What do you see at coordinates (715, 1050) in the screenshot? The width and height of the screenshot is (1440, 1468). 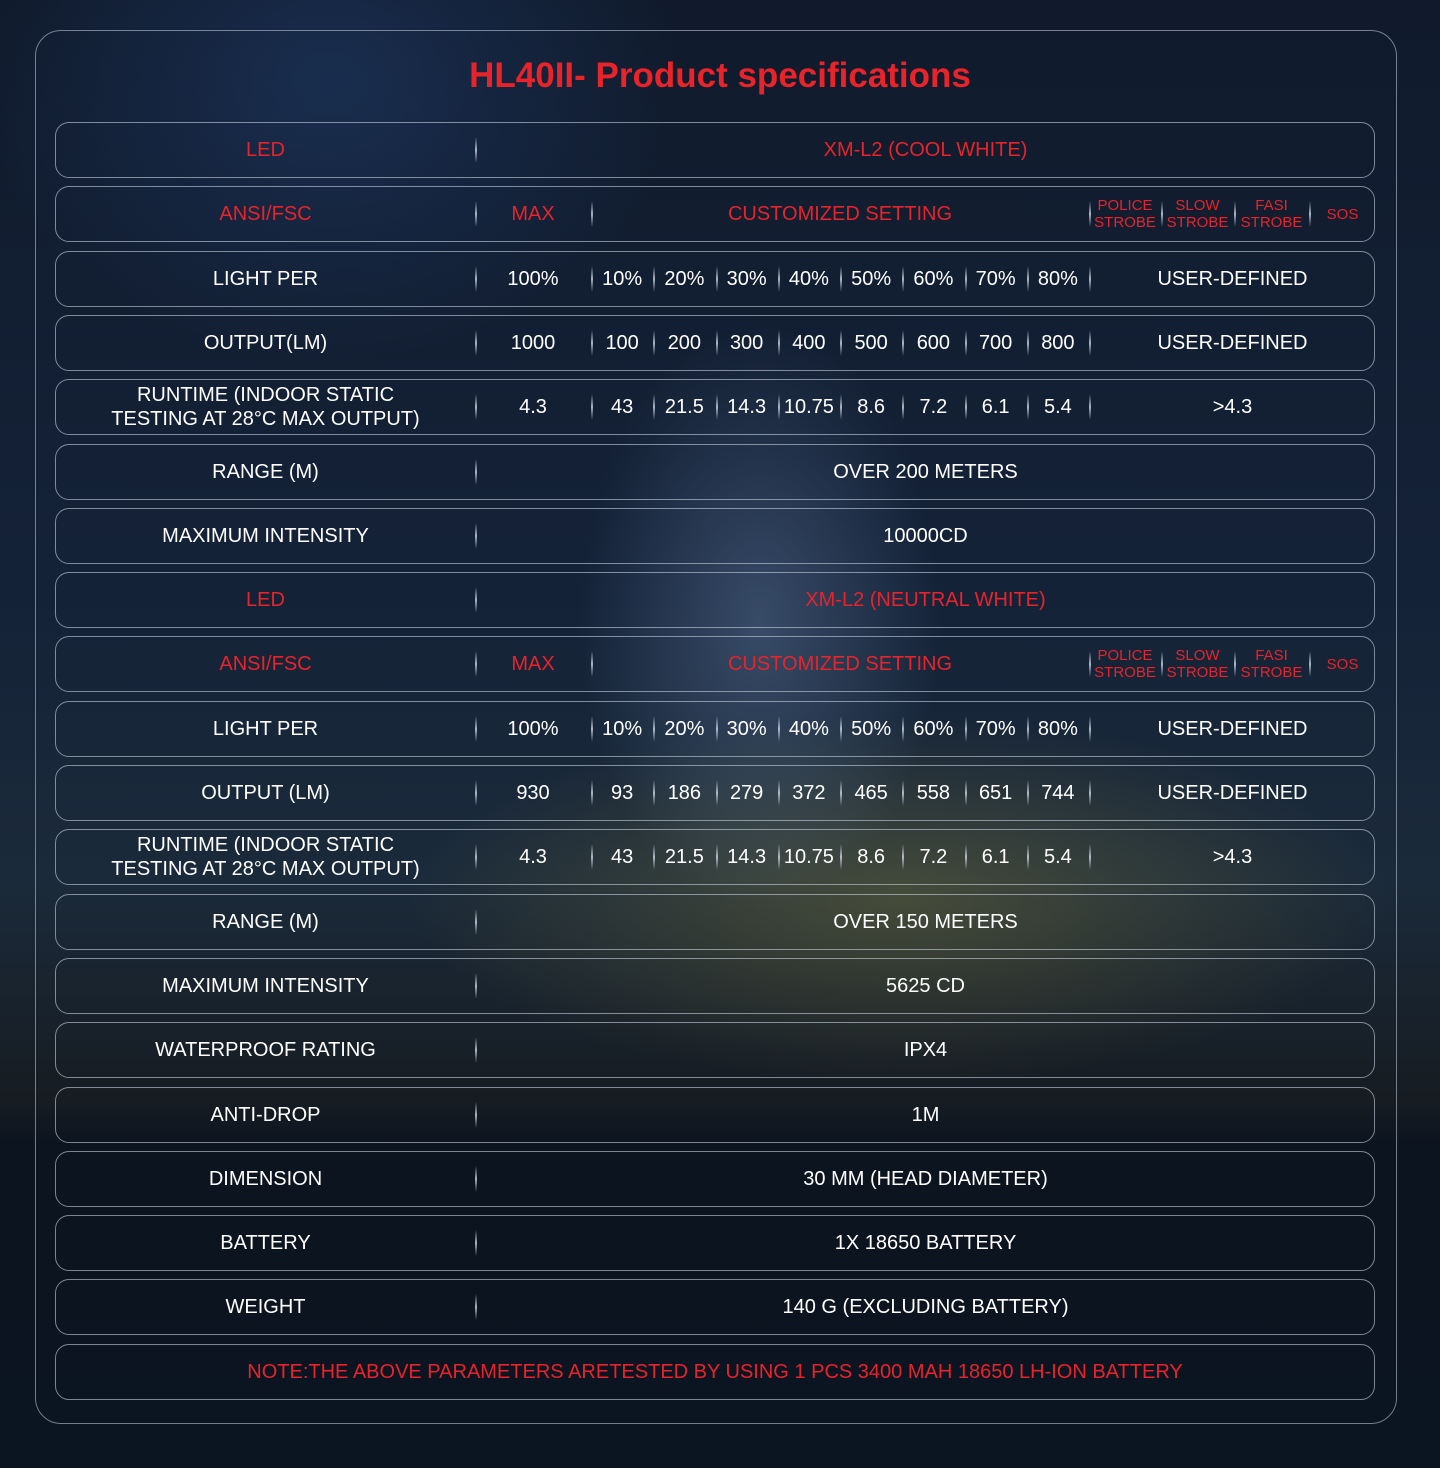 I see `spec-row: WATERPROOF RATING IPX4` at bounding box center [715, 1050].